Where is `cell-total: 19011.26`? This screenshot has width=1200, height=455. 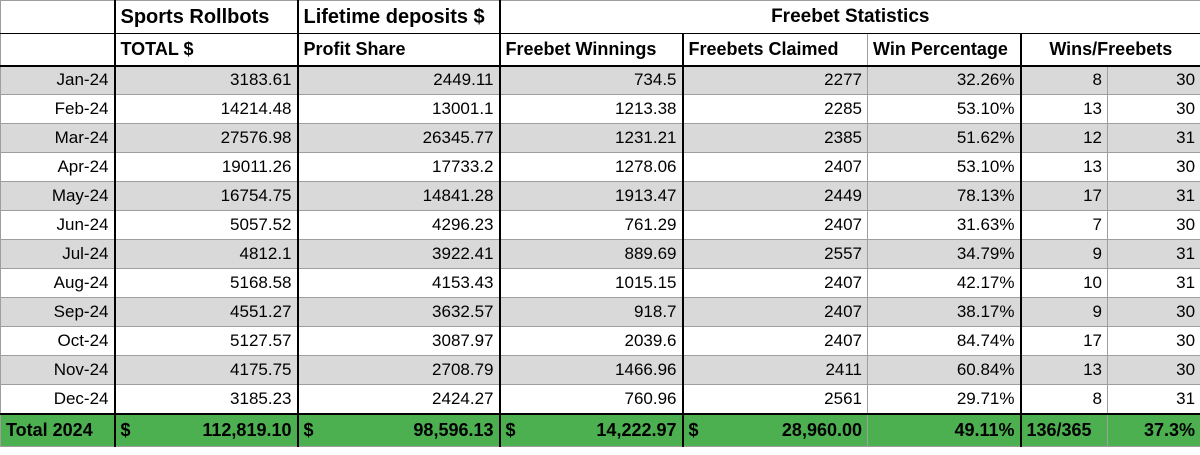
cell-total: 19011.26 is located at coordinates (205, 167).